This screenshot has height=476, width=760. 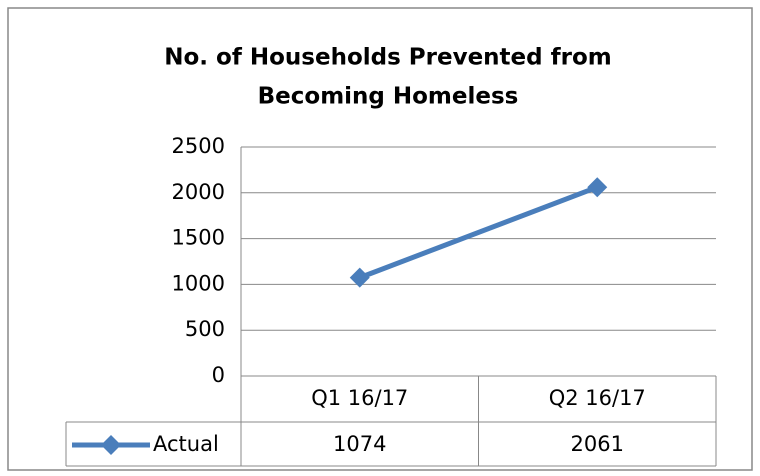 What do you see at coordinates (198, 238) in the screenshot?
I see `y-tick-label: 1500` at bounding box center [198, 238].